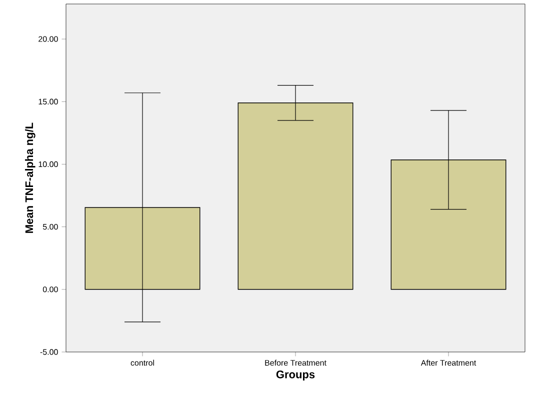  Describe the element at coordinates (142, 363) in the screenshot. I see `x-tick-label: control` at that location.